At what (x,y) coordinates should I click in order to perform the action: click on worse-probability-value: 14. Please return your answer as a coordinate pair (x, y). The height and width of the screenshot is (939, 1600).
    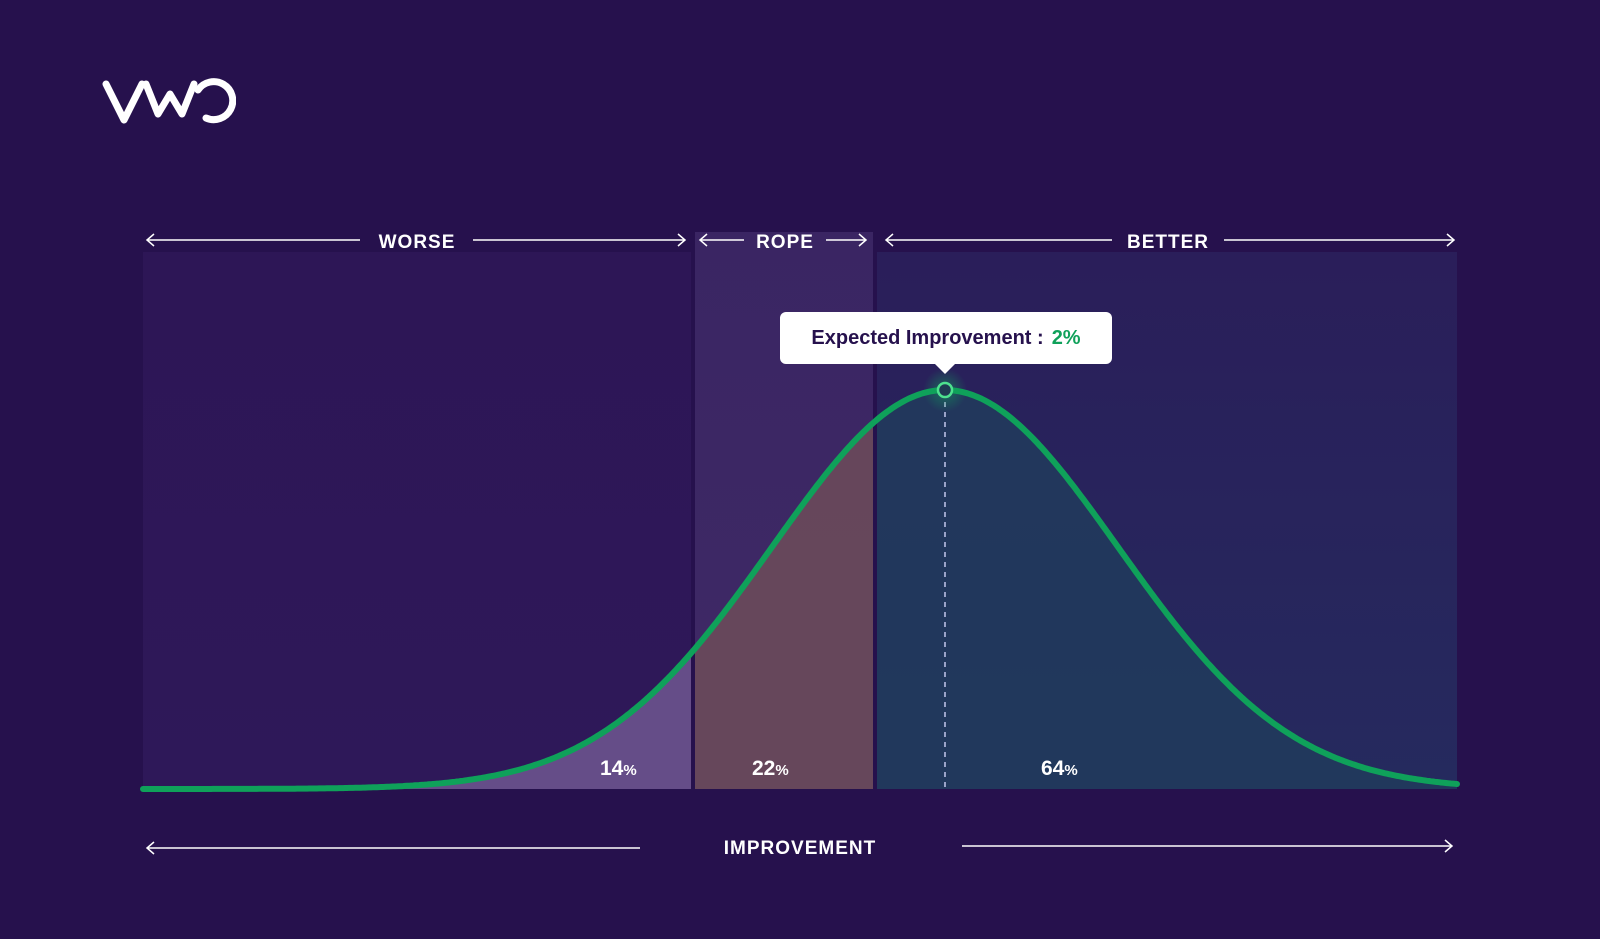
    Looking at the image, I should click on (612, 768).